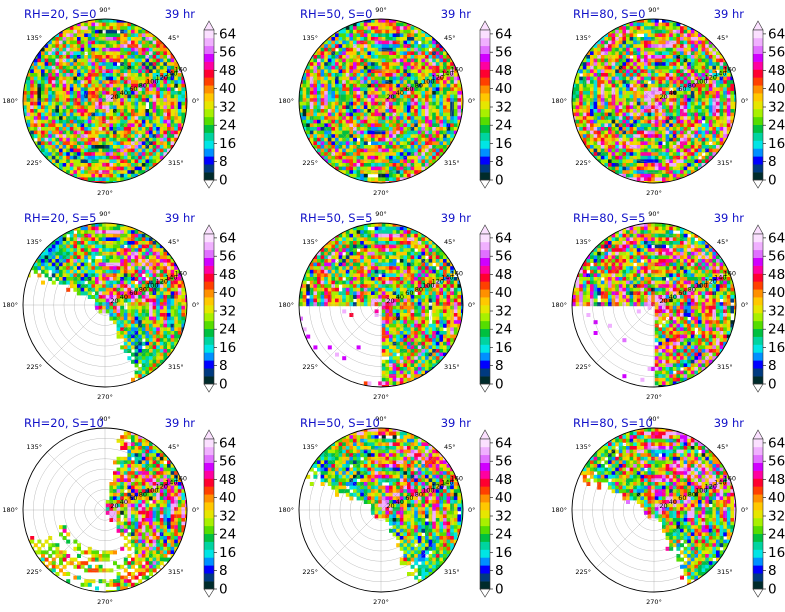  What do you see at coordinates (654, 214) in the screenshot?
I see `angle-tick-label: 90°` at bounding box center [654, 214].